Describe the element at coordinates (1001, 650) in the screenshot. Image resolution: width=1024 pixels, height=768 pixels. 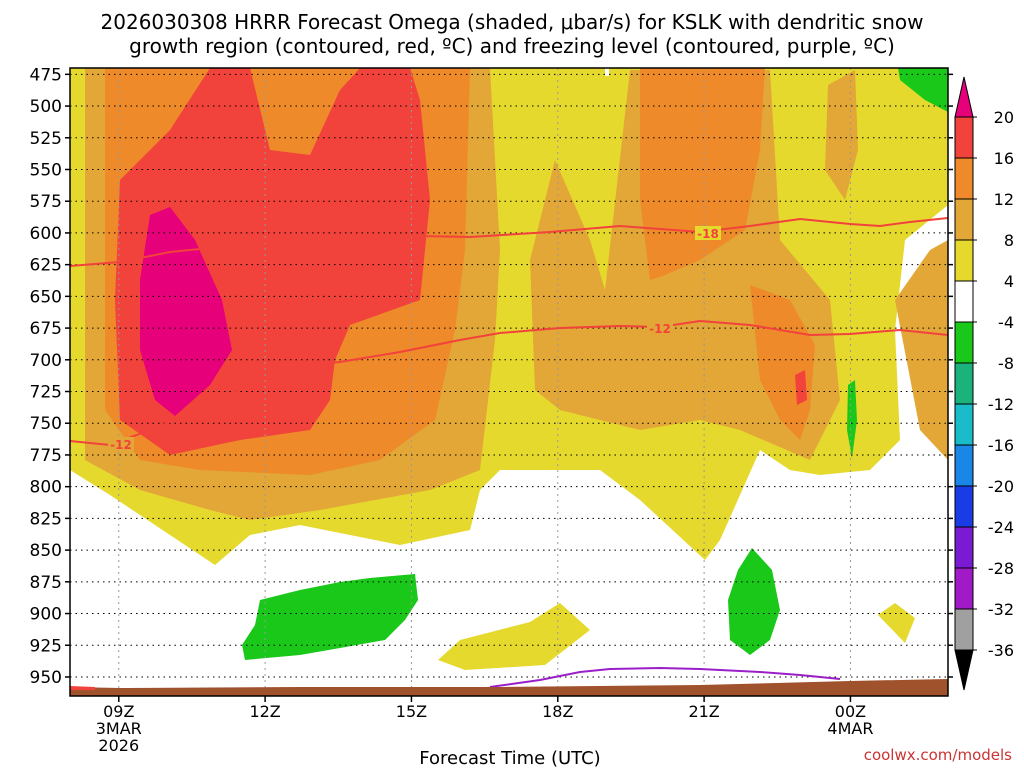
I see `colorbar-label--36: -36` at that location.